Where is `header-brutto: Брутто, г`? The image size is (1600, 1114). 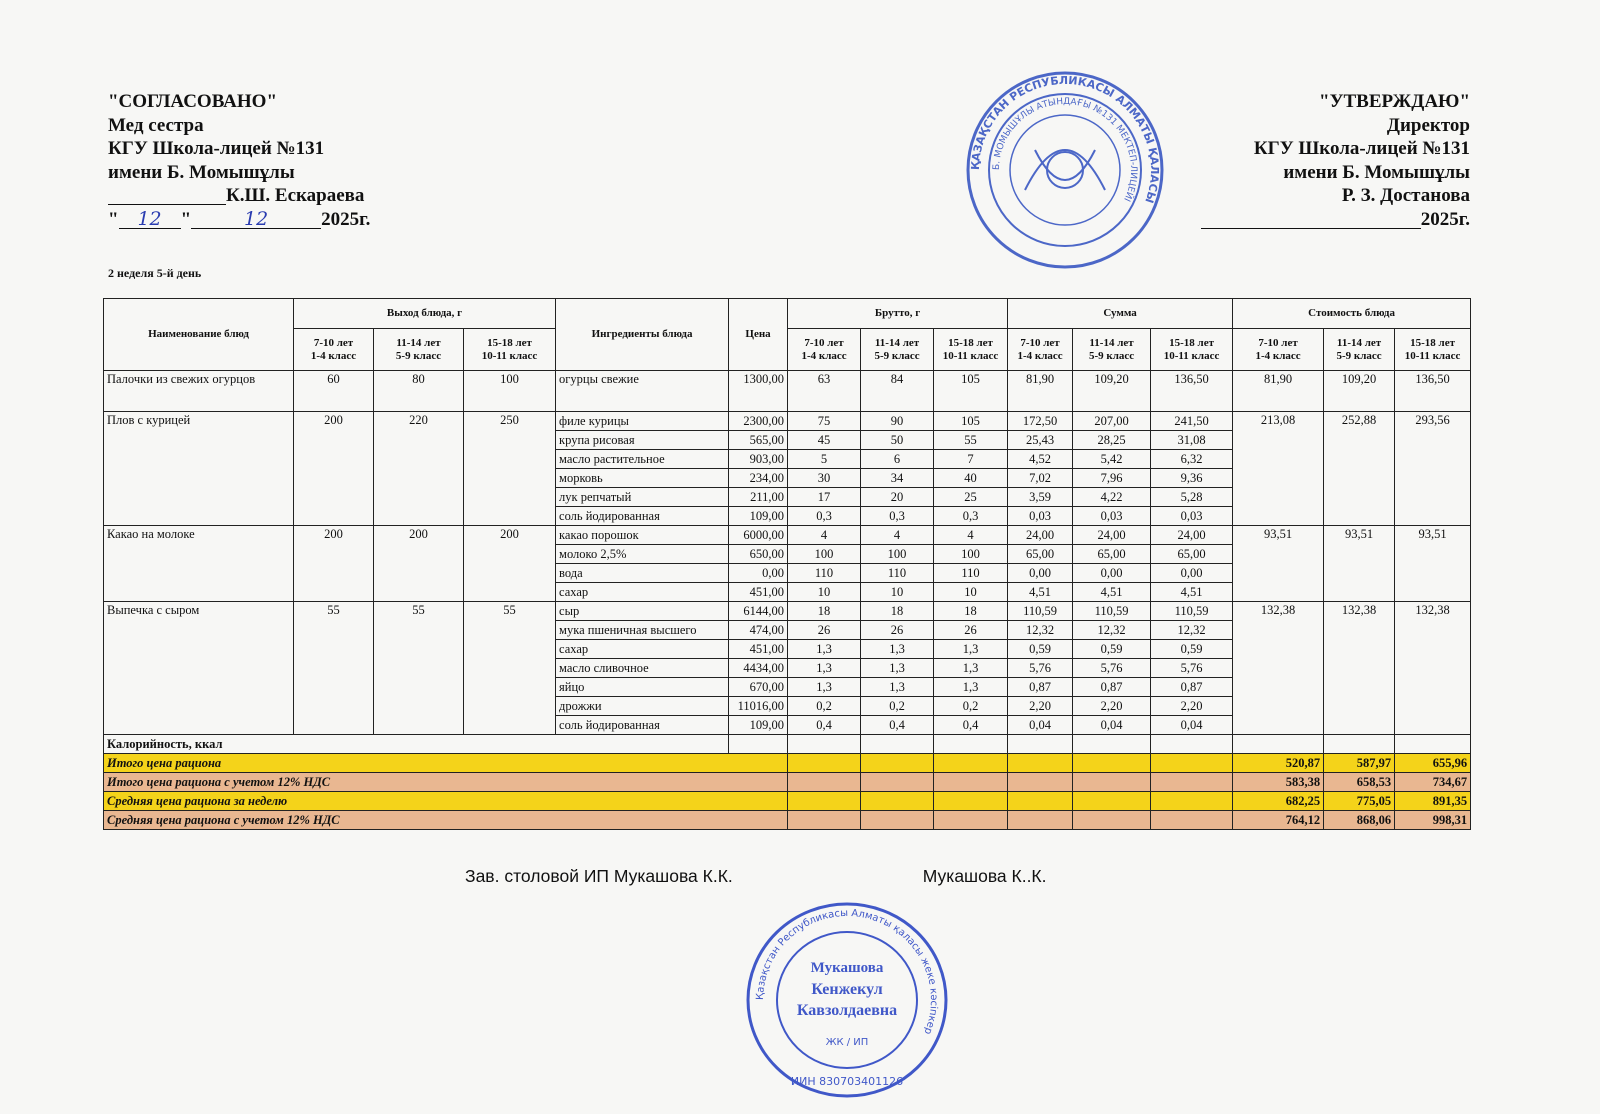
header-brutto: Брутто, г is located at coordinates (898, 313).